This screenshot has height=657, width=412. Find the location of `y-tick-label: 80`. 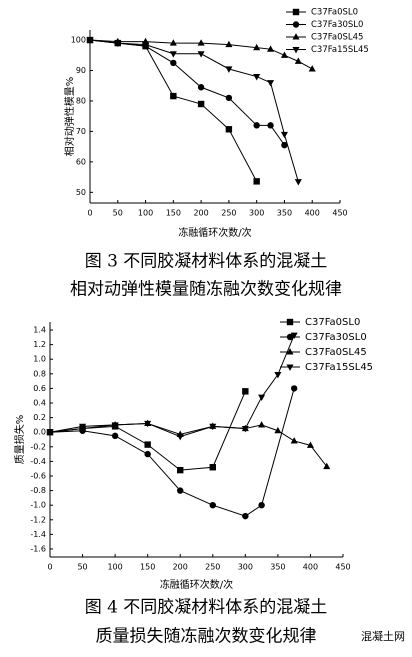

y-tick-label: 80 is located at coordinates (81, 100).